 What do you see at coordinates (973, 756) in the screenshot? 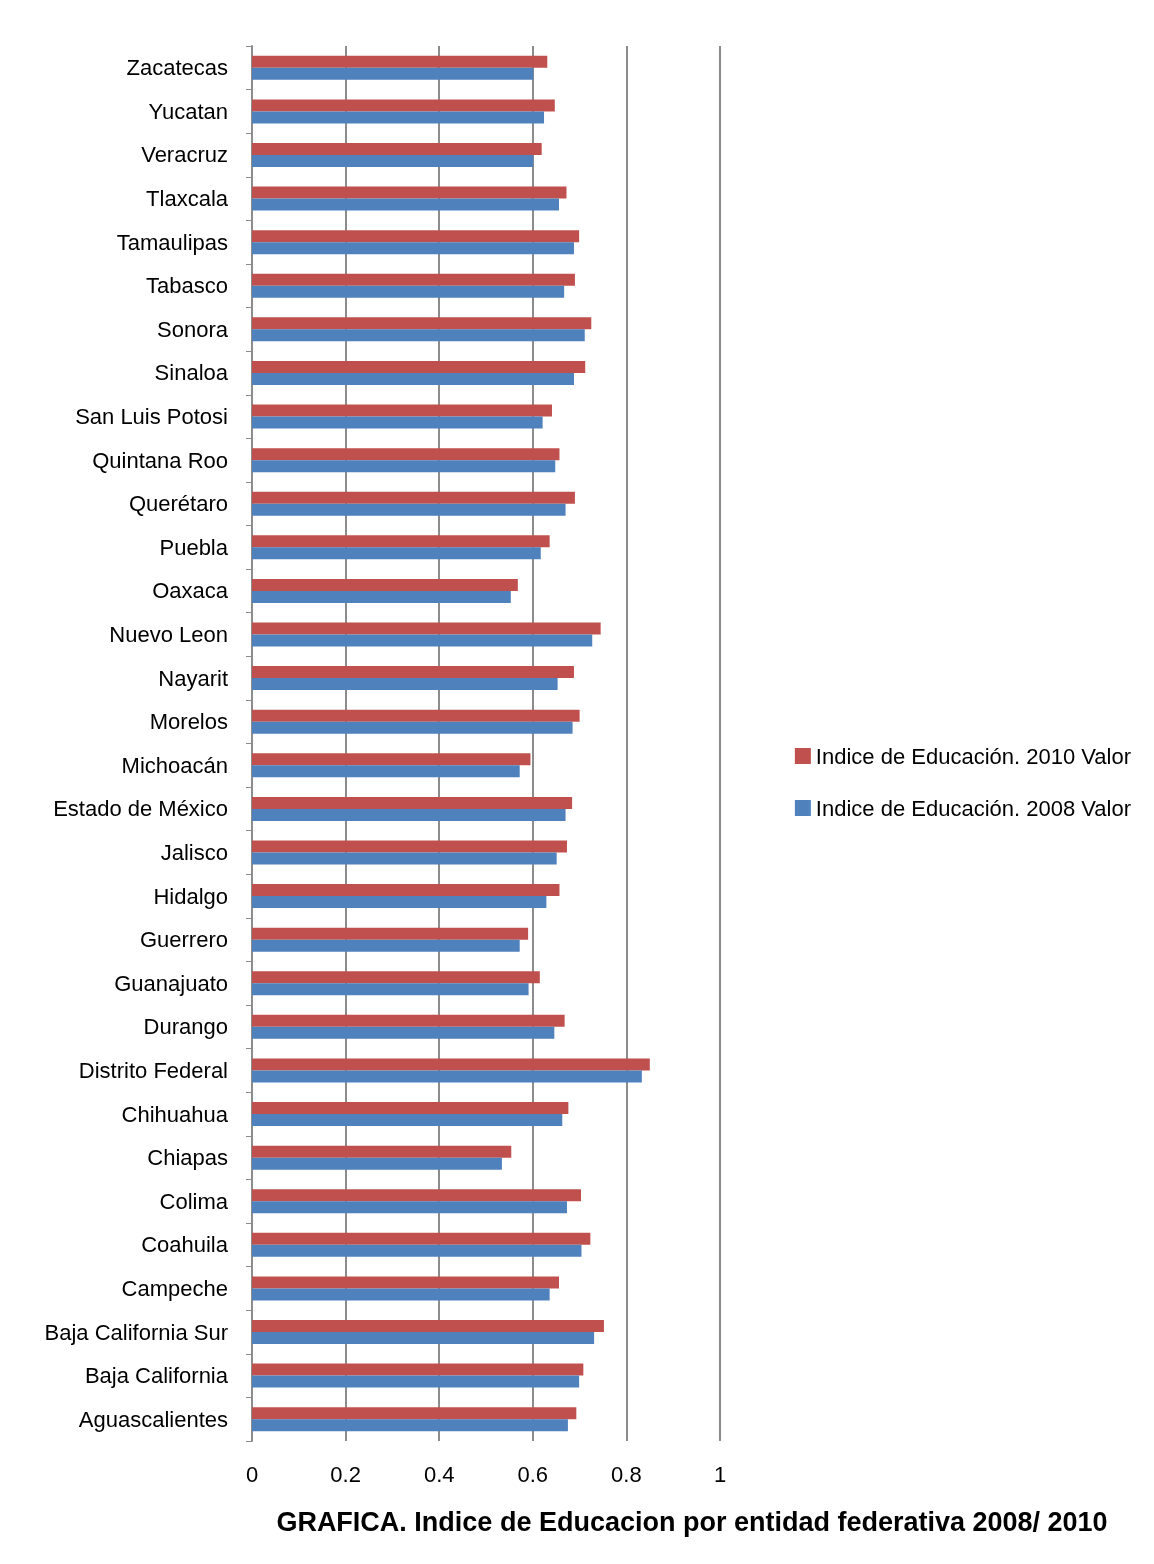
I see `legend-label: Indice de Educación. 2010 Valor` at bounding box center [973, 756].